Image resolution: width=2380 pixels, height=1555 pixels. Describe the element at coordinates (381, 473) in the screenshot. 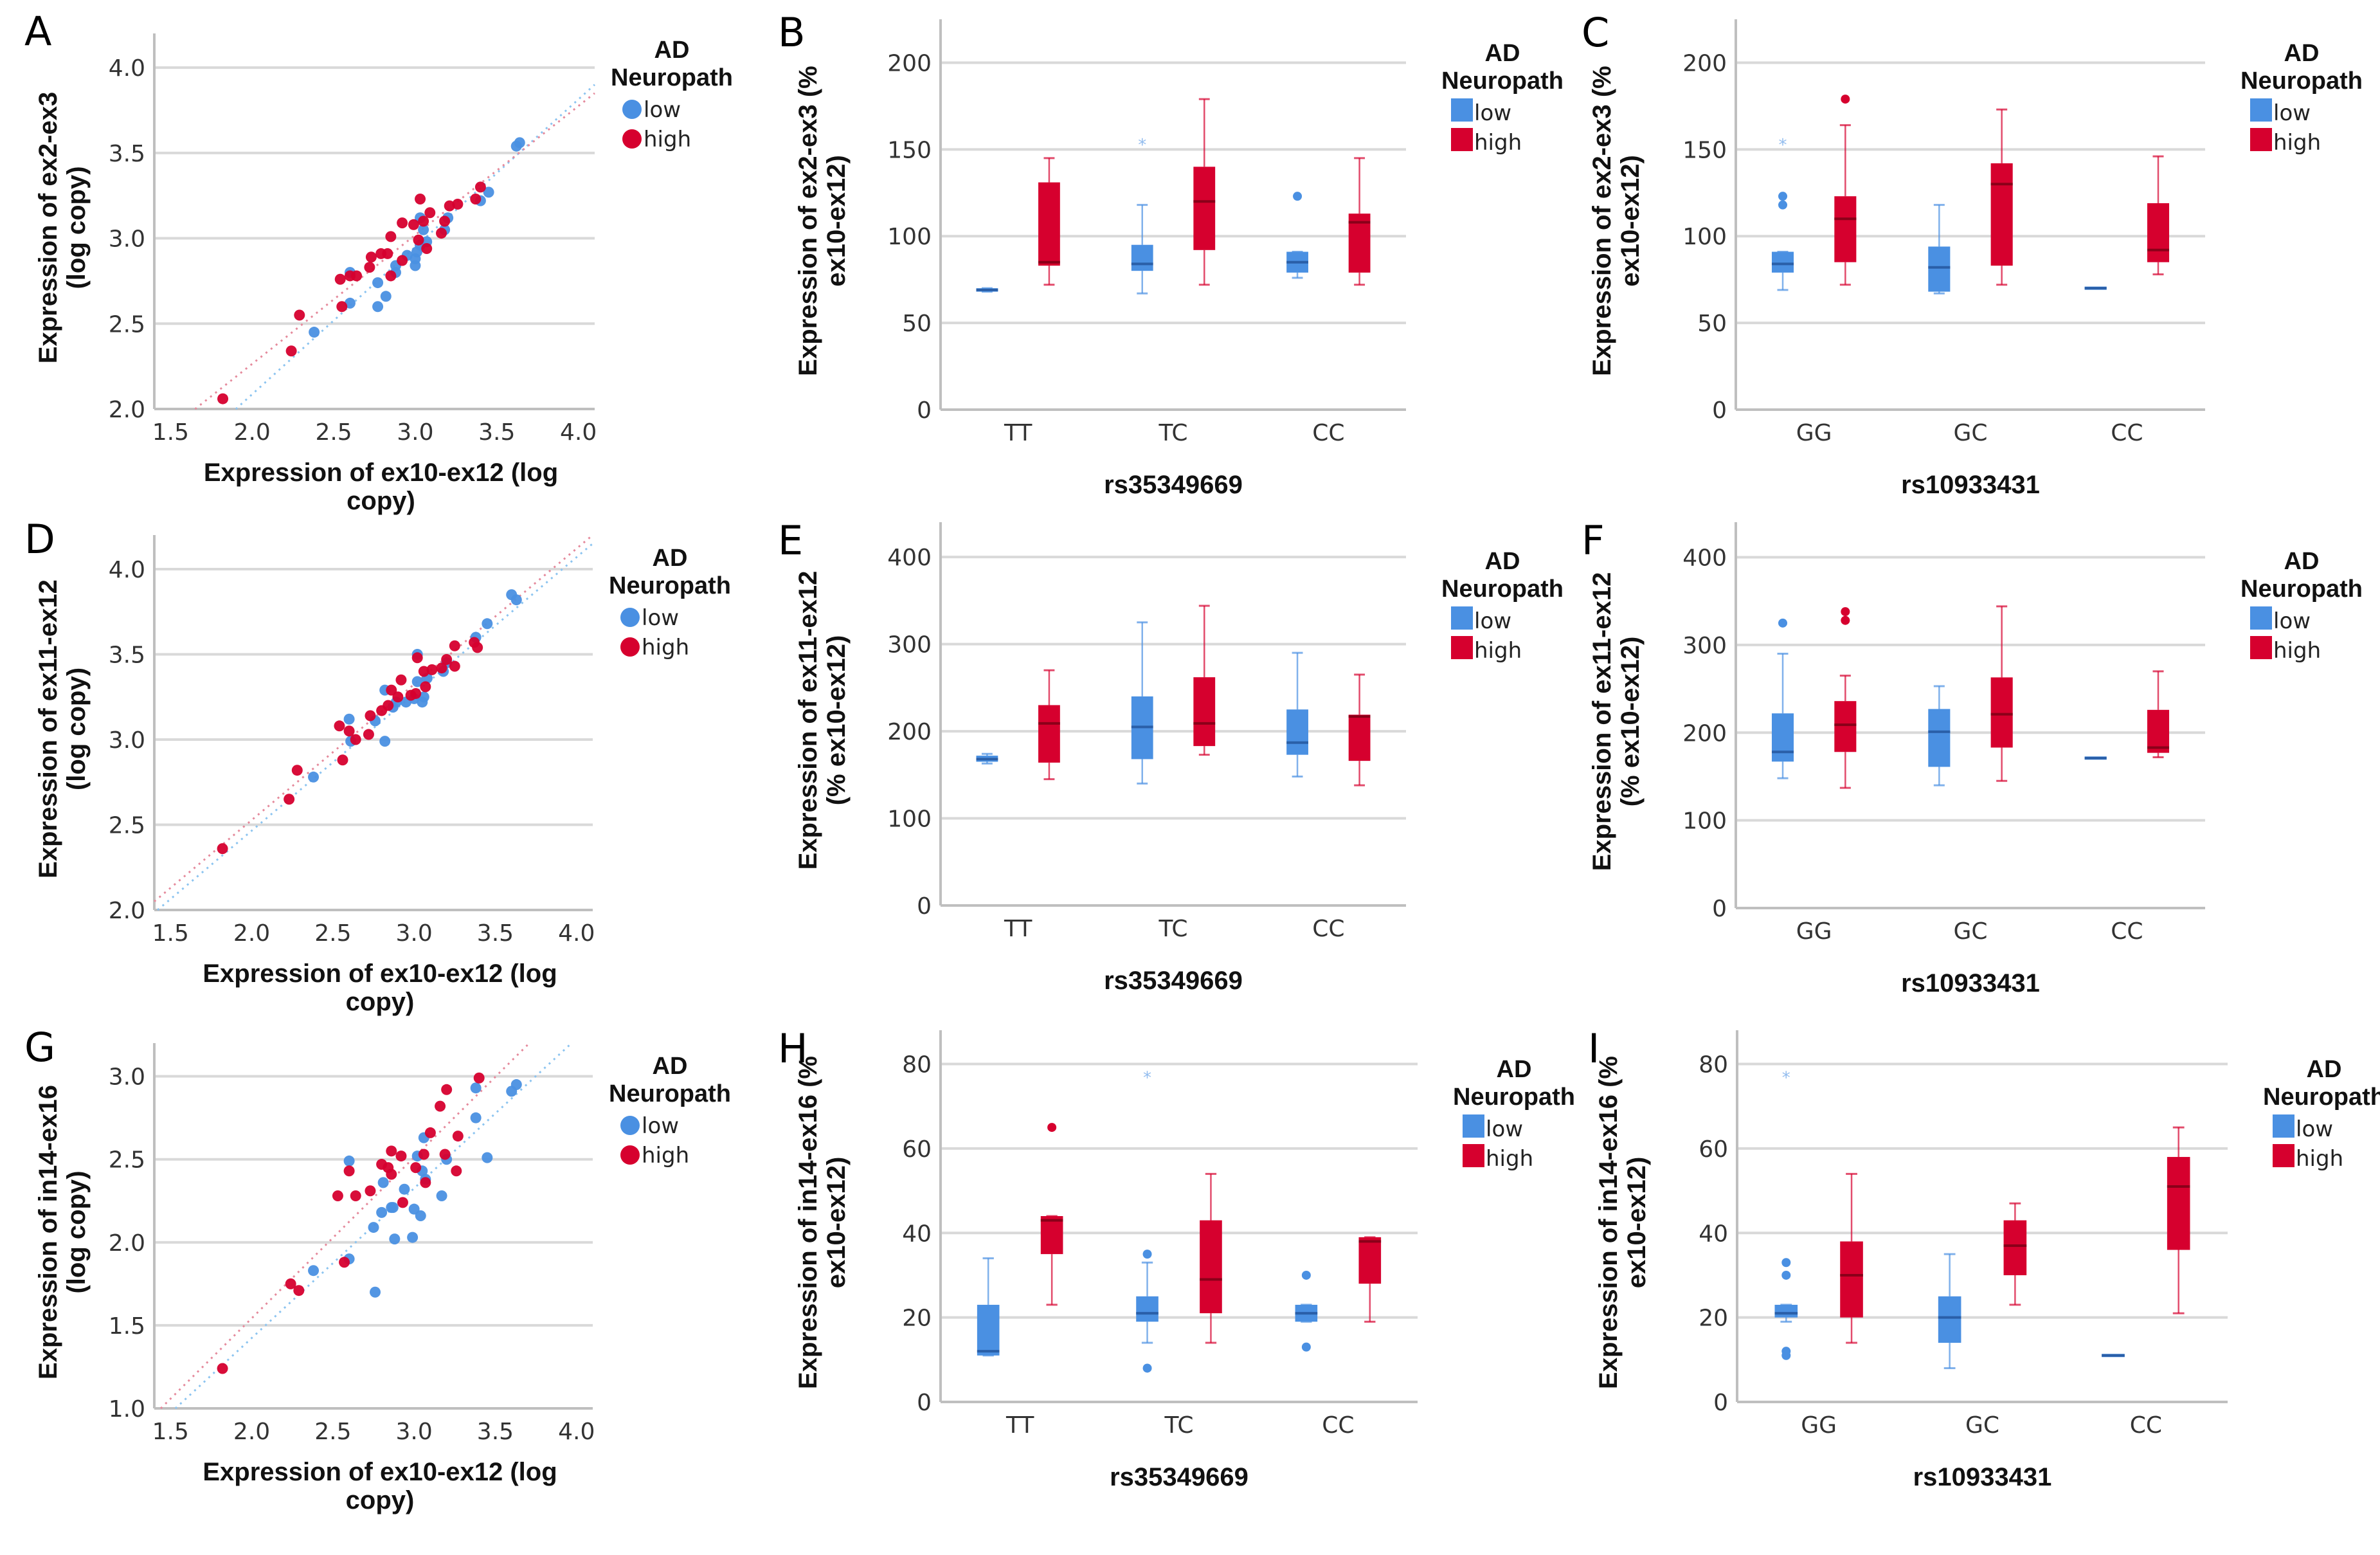

I see `x-axis-title-line1: Expression of ex10-ex12 (log` at that location.